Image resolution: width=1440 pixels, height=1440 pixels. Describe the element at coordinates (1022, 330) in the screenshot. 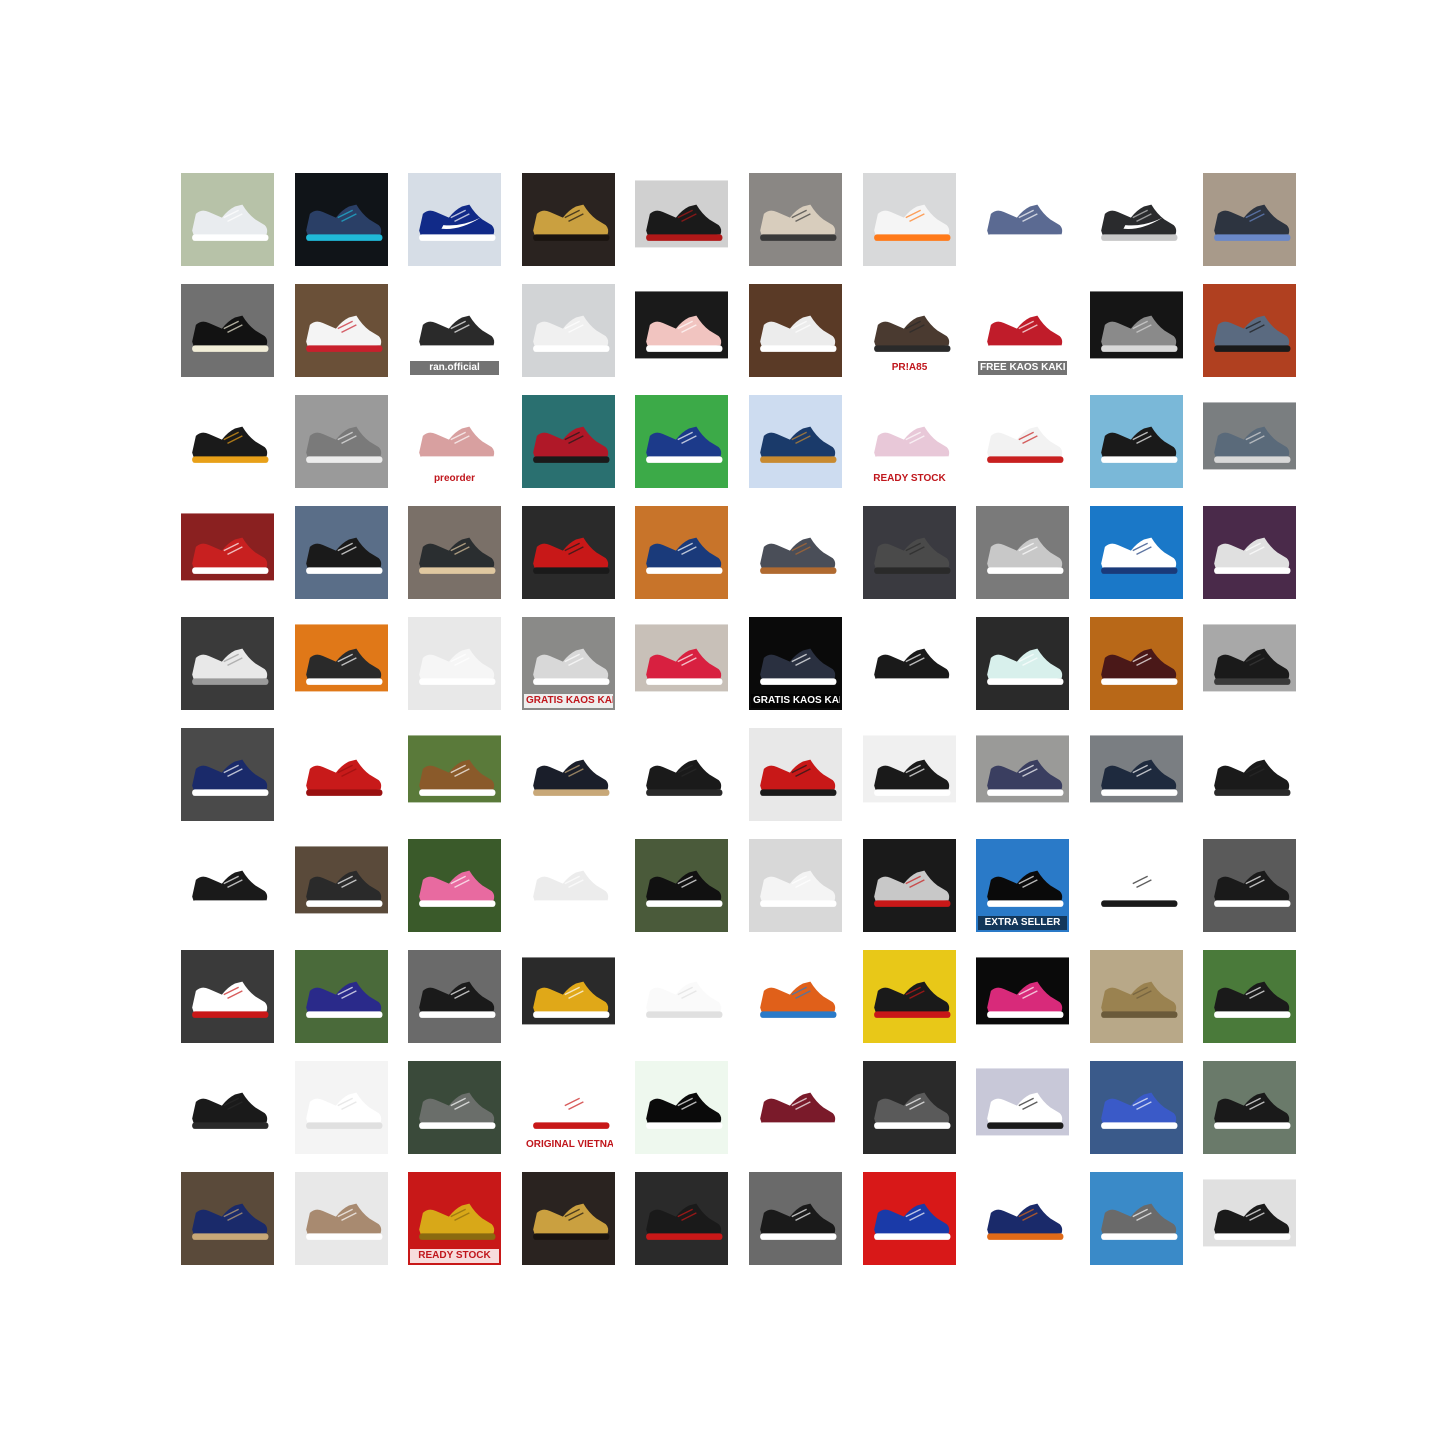

I see `sneaker-thumbnail: FREE KAOS KAKI` at that location.